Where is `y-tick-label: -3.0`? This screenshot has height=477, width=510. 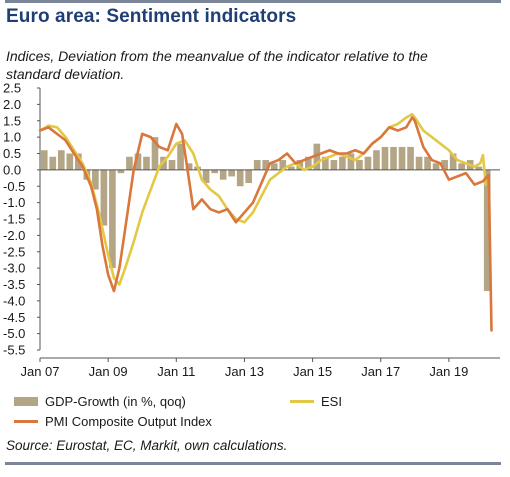
y-tick-label: -3.0 is located at coordinates (14, 268).